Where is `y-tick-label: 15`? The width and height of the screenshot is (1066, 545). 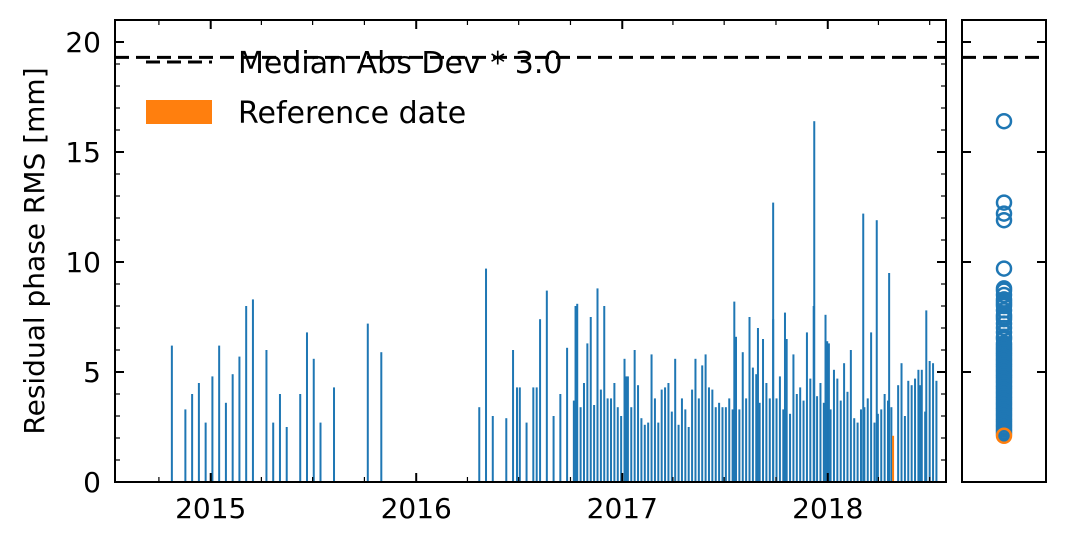 y-tick-label: 15 is located at coordinates (83, 152).